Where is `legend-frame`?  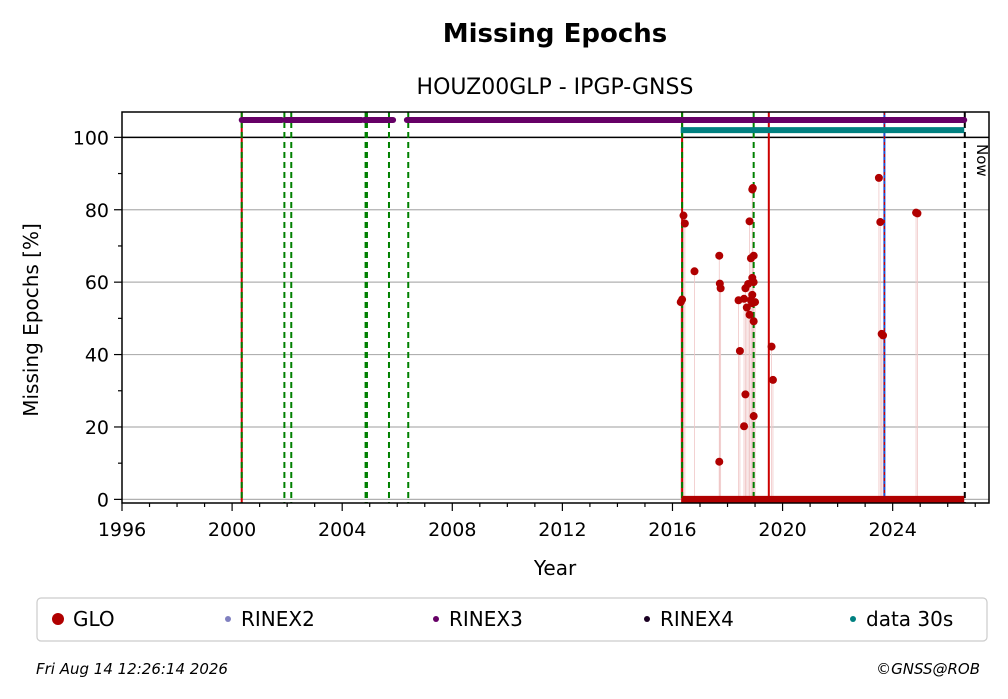 legend-frame is located at coordinates (512, 619).